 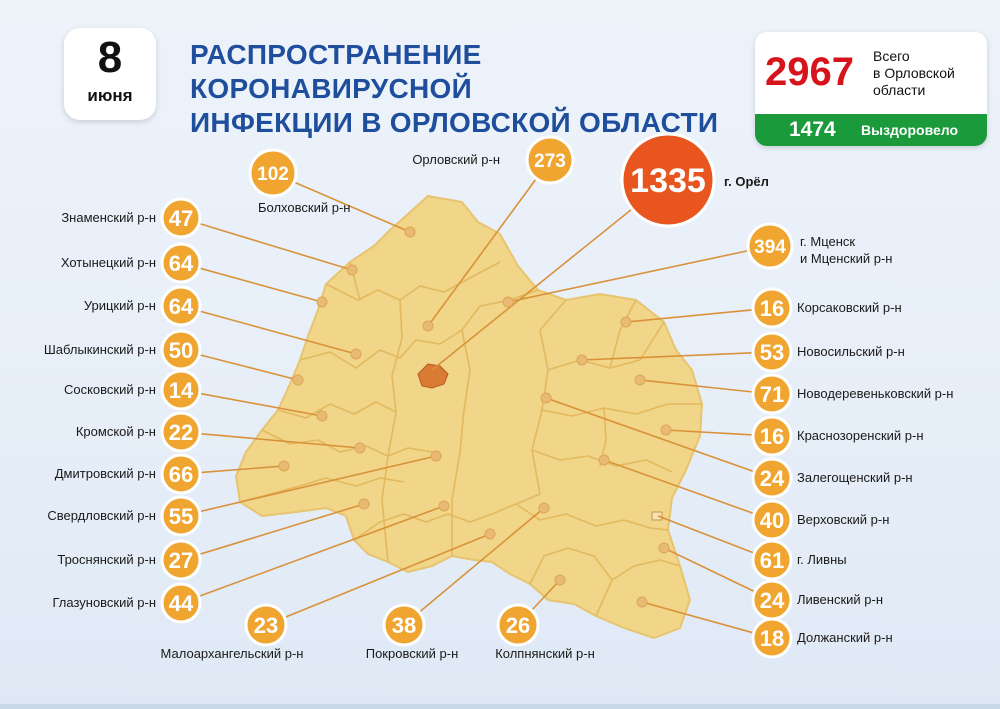 I want to click on bubble-orlovsky, so click(x=550, y=160).